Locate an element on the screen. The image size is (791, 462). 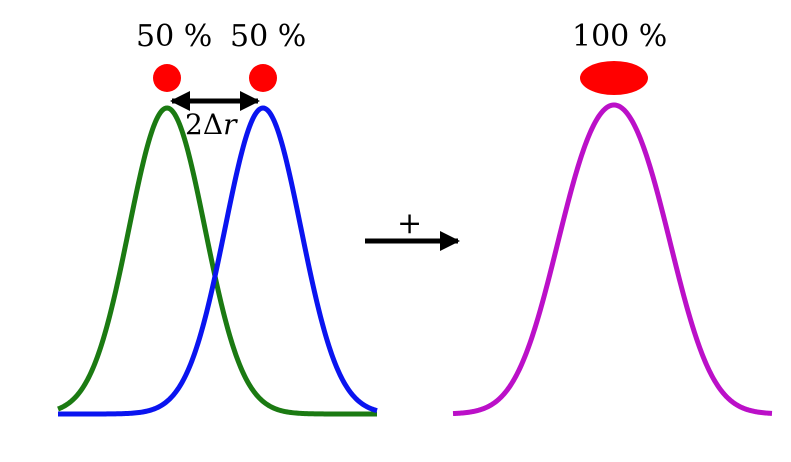
separation-variable: r is located at coordinates (230, 124).